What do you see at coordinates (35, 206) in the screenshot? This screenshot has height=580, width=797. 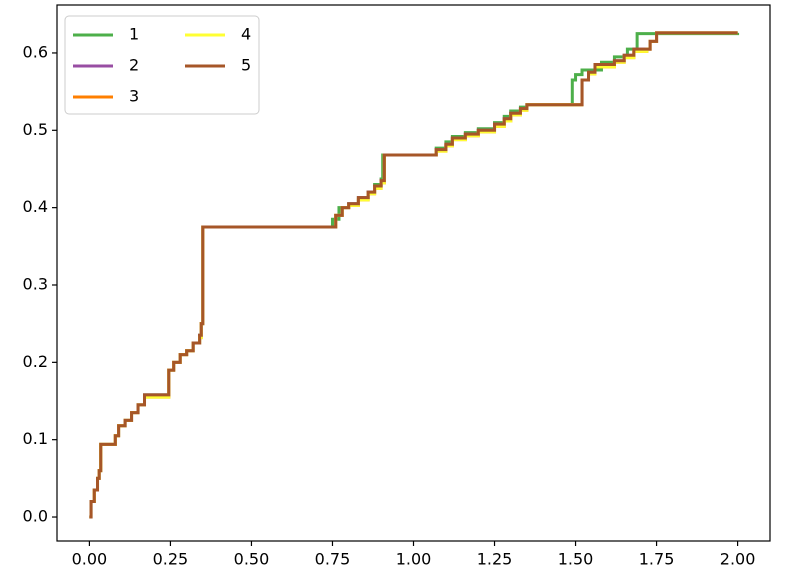 I see `y-tick-label: 0.4` at bounding box center [35, 206].